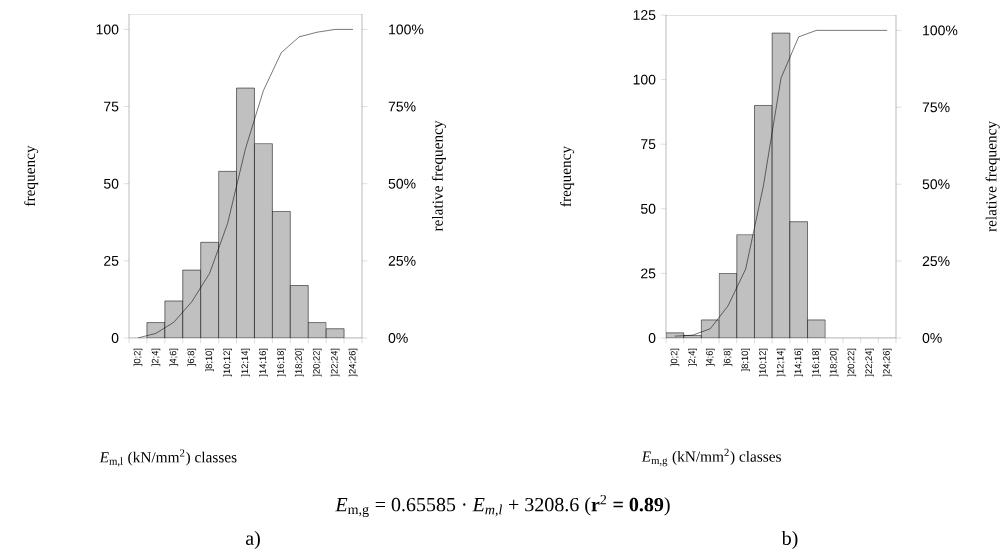 This screenshot has height=556, width=1005. I want to click on text: b), so click(789, 540).